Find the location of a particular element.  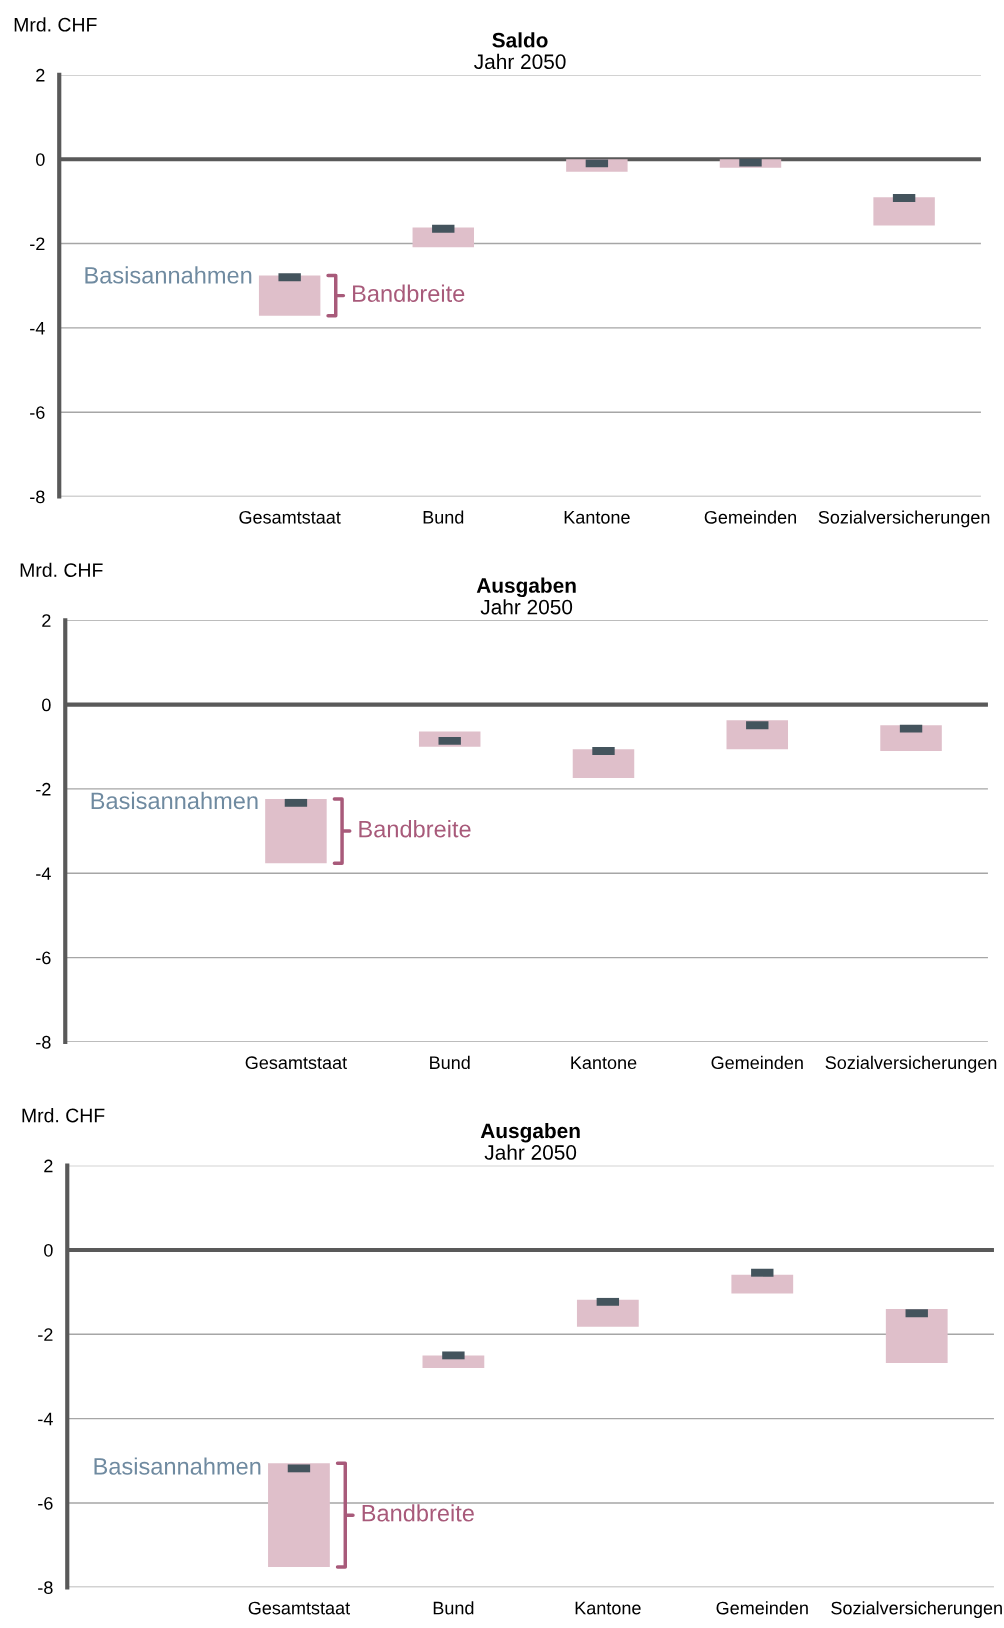

chart-title: Saldo is located at coordinates (520, 40).